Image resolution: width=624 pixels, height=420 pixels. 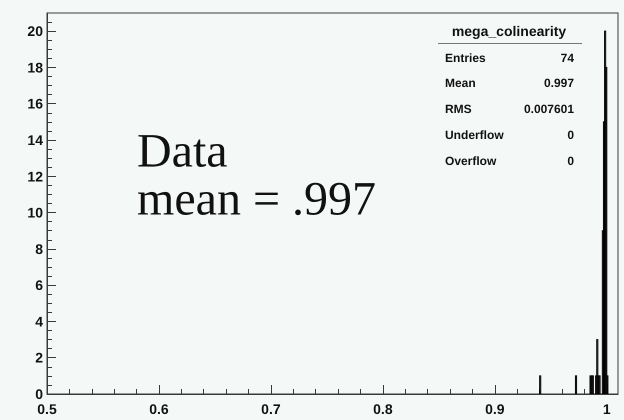 I want to click on annotation: Overflow, so click(x=471, y=161).